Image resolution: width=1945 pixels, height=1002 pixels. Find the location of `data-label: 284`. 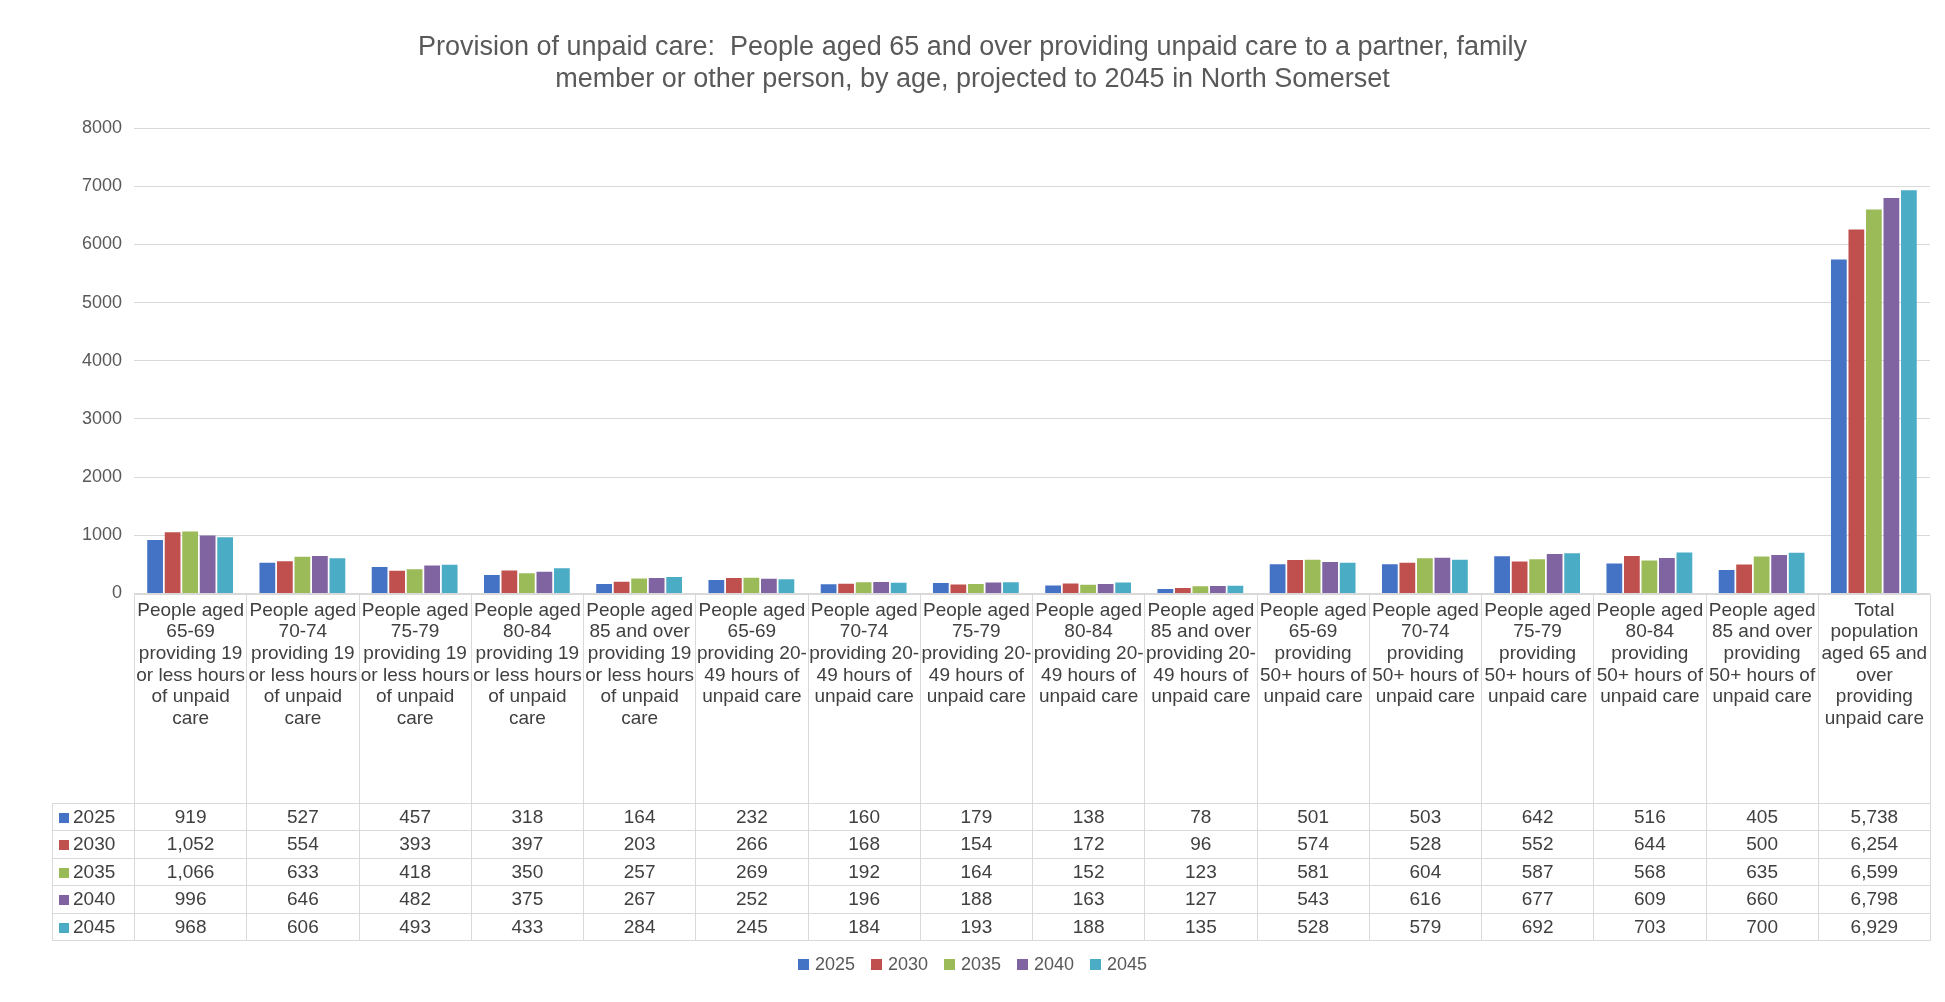

data-label: 284 is located at coordinates (639, 927).